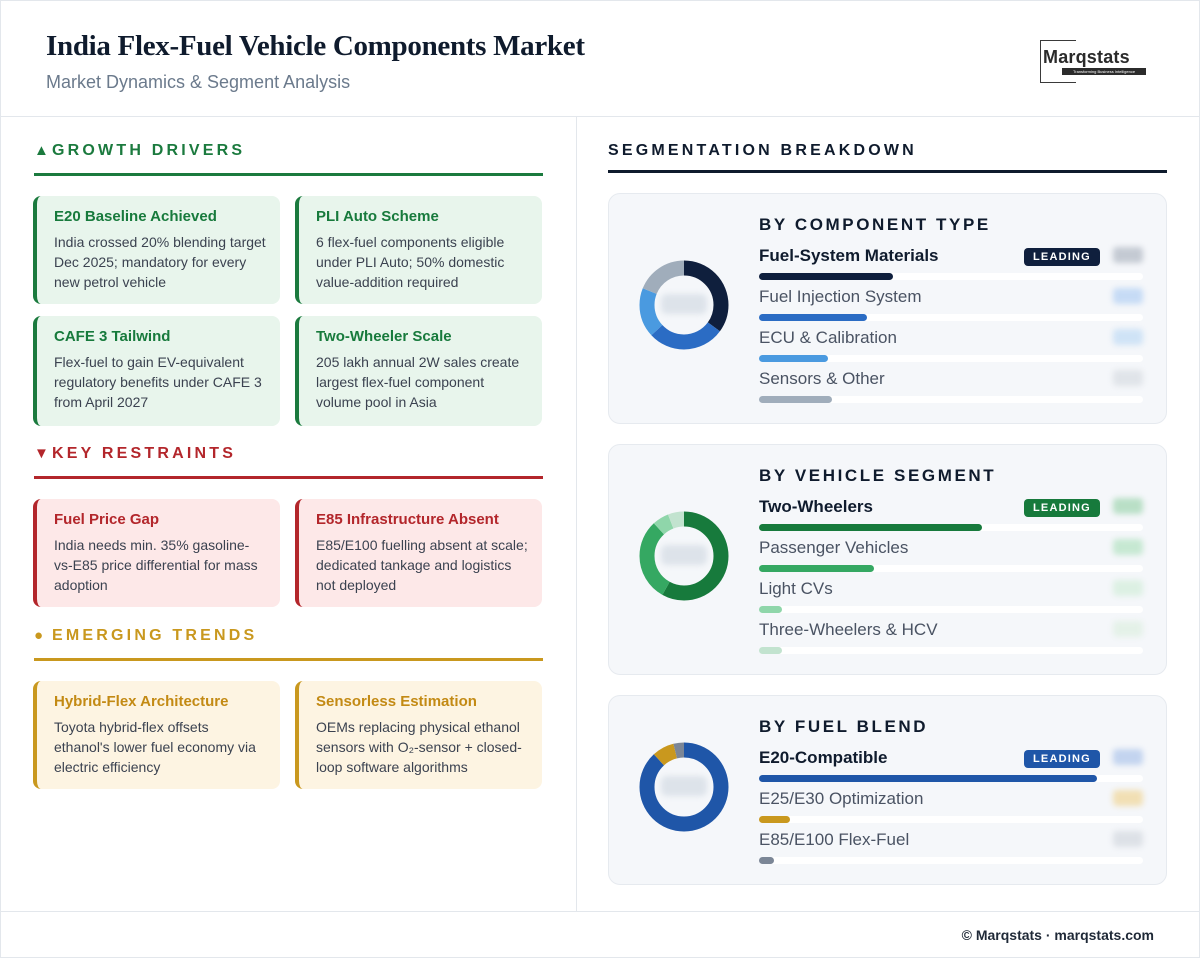  Describe the element at coordinates (951, 599) in the screenshot. I see `segment-row: Light CVs` at that location.